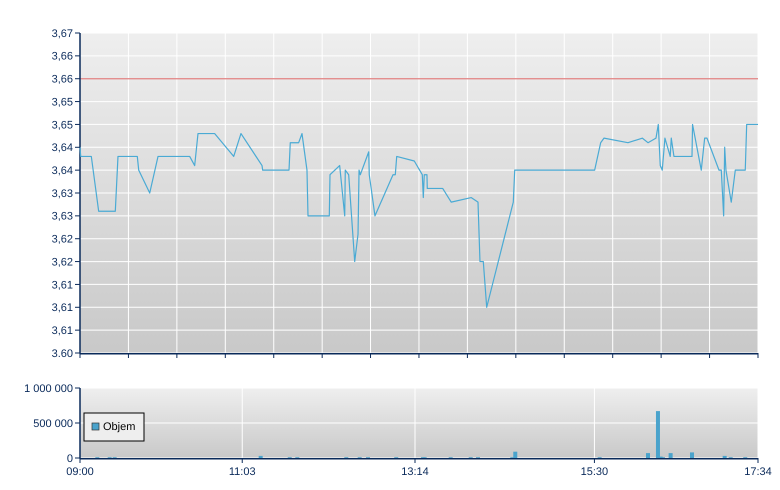 This screenshot has width=780, height=490. What do you see at coordinates (119, 427) in the screenshot?
I see `legend-label: Objem` at bounding box center [119, 427].